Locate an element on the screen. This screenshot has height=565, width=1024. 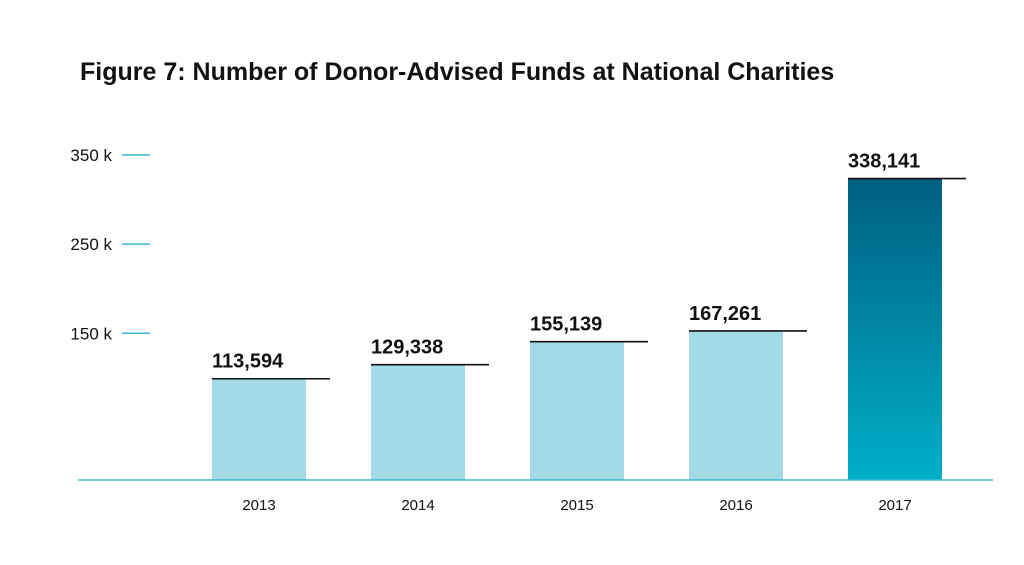
x-axis-labels: 2013 2014 2015 2016 2017 is located at coordinates (576, 505).